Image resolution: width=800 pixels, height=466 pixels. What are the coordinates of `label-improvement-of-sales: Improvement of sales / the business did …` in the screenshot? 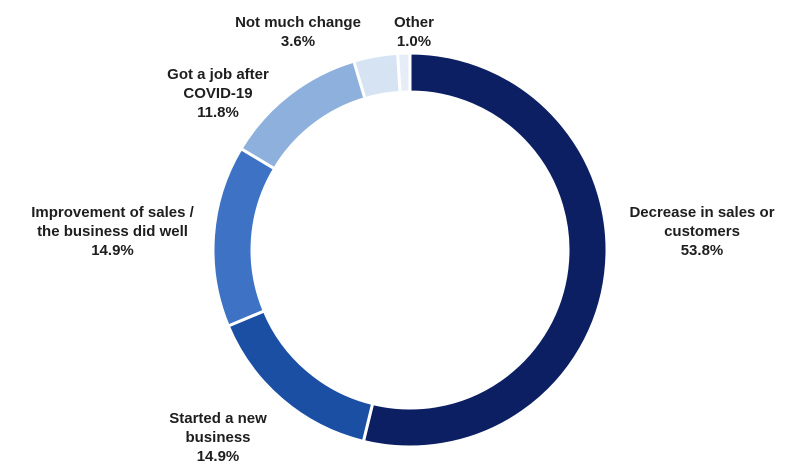 It's located at (112, 231).